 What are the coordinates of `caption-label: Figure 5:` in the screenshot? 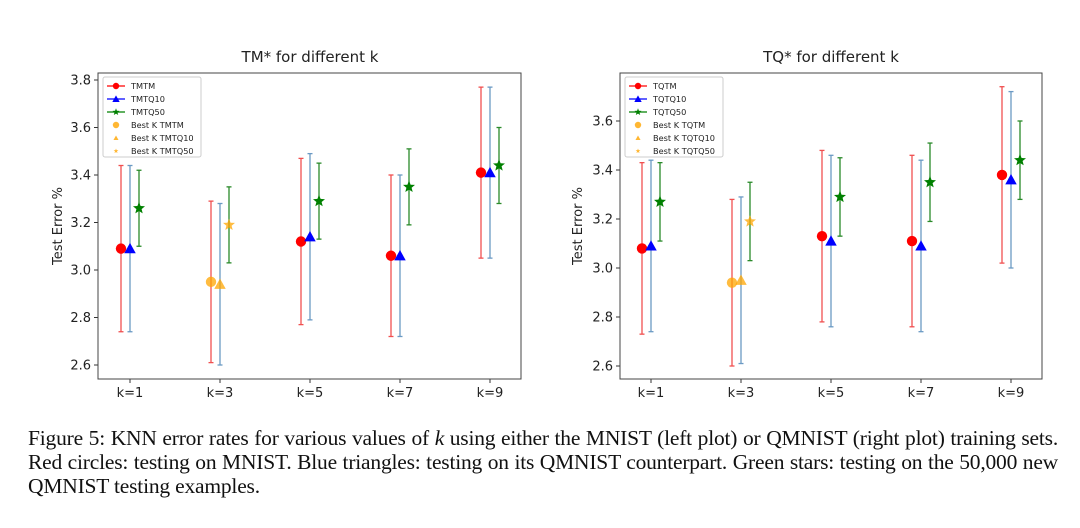 It's located at (66, 438).